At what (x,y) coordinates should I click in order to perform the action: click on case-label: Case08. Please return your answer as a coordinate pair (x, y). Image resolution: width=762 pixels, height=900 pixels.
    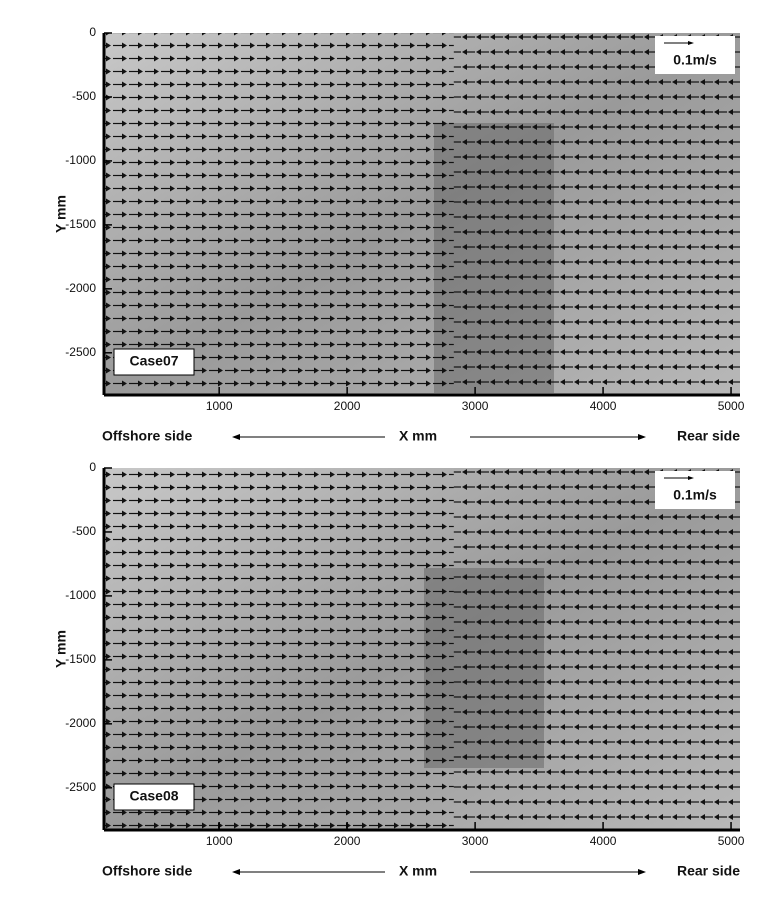
    Looking at the image, I should click on (153, 796).